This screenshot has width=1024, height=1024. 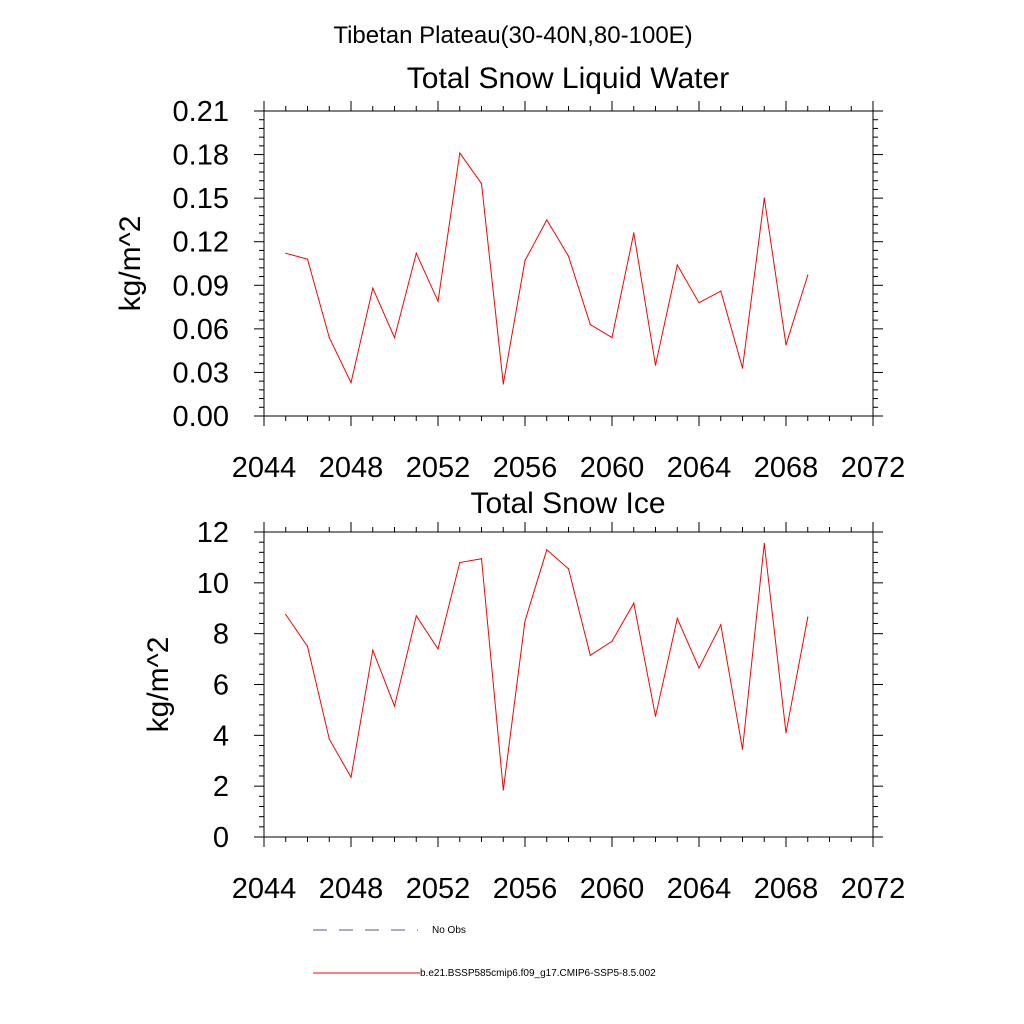 I want to click on y-tick-label: 0.12, so click(x=201, y=243).